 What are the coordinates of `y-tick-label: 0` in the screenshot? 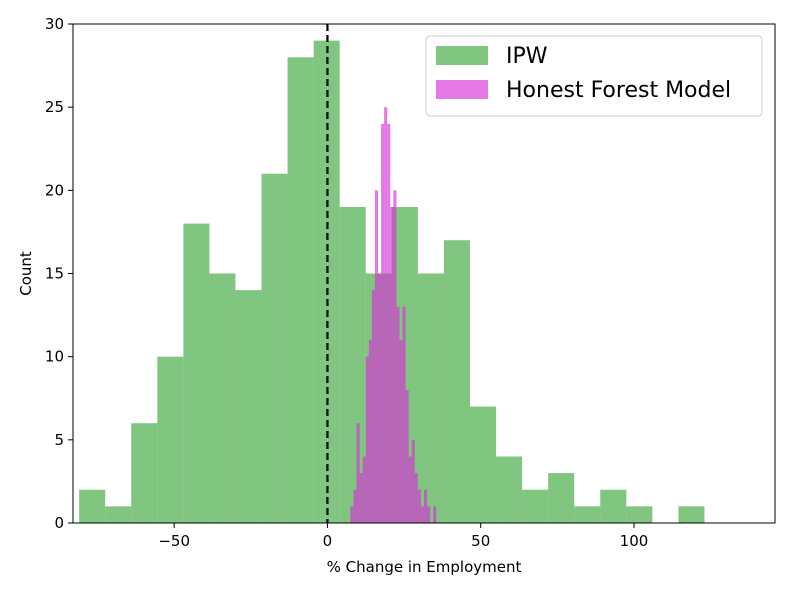 It's located at (59, 523).